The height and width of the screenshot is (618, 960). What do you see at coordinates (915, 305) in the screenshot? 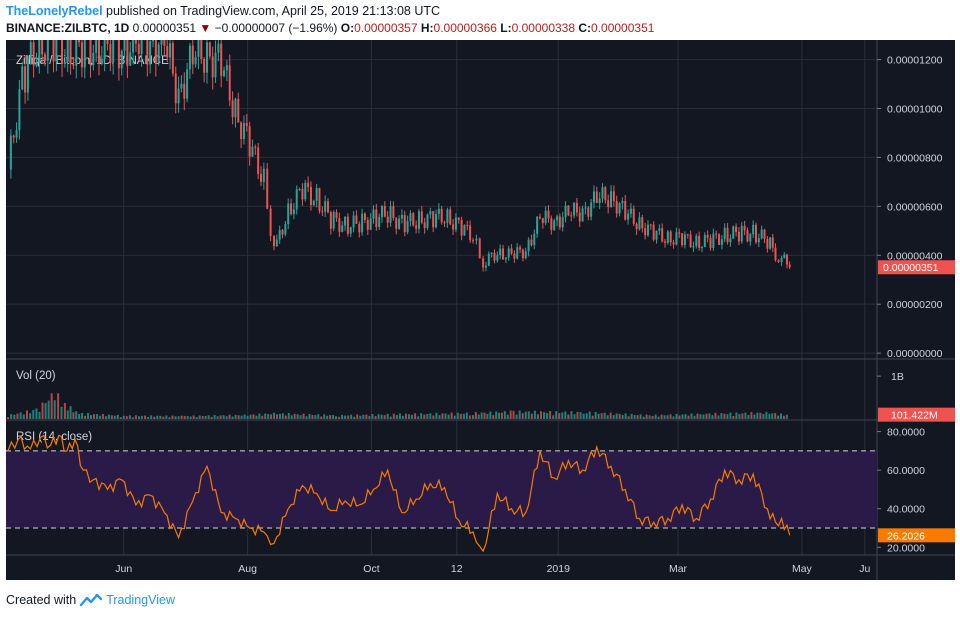
I see `price-tick-label: 0.00000200` at bounding box center [915, 305].